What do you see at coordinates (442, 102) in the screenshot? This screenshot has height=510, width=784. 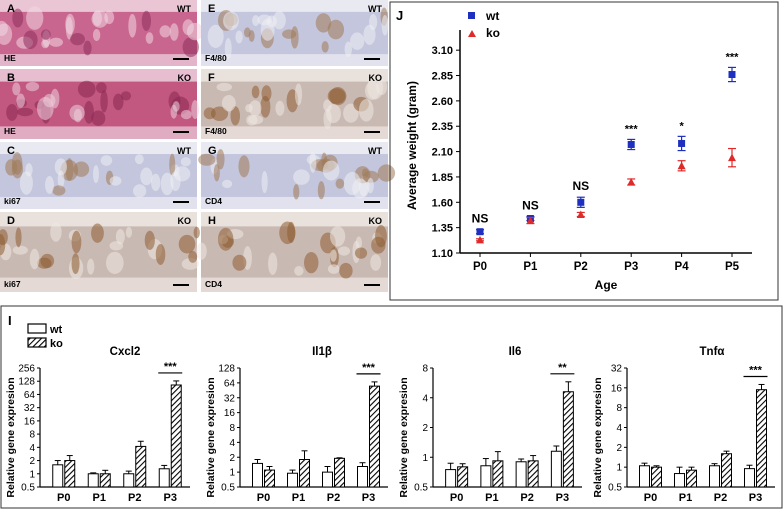 I see `y-tick-label: 2.60` at bounding box center [442, 102].